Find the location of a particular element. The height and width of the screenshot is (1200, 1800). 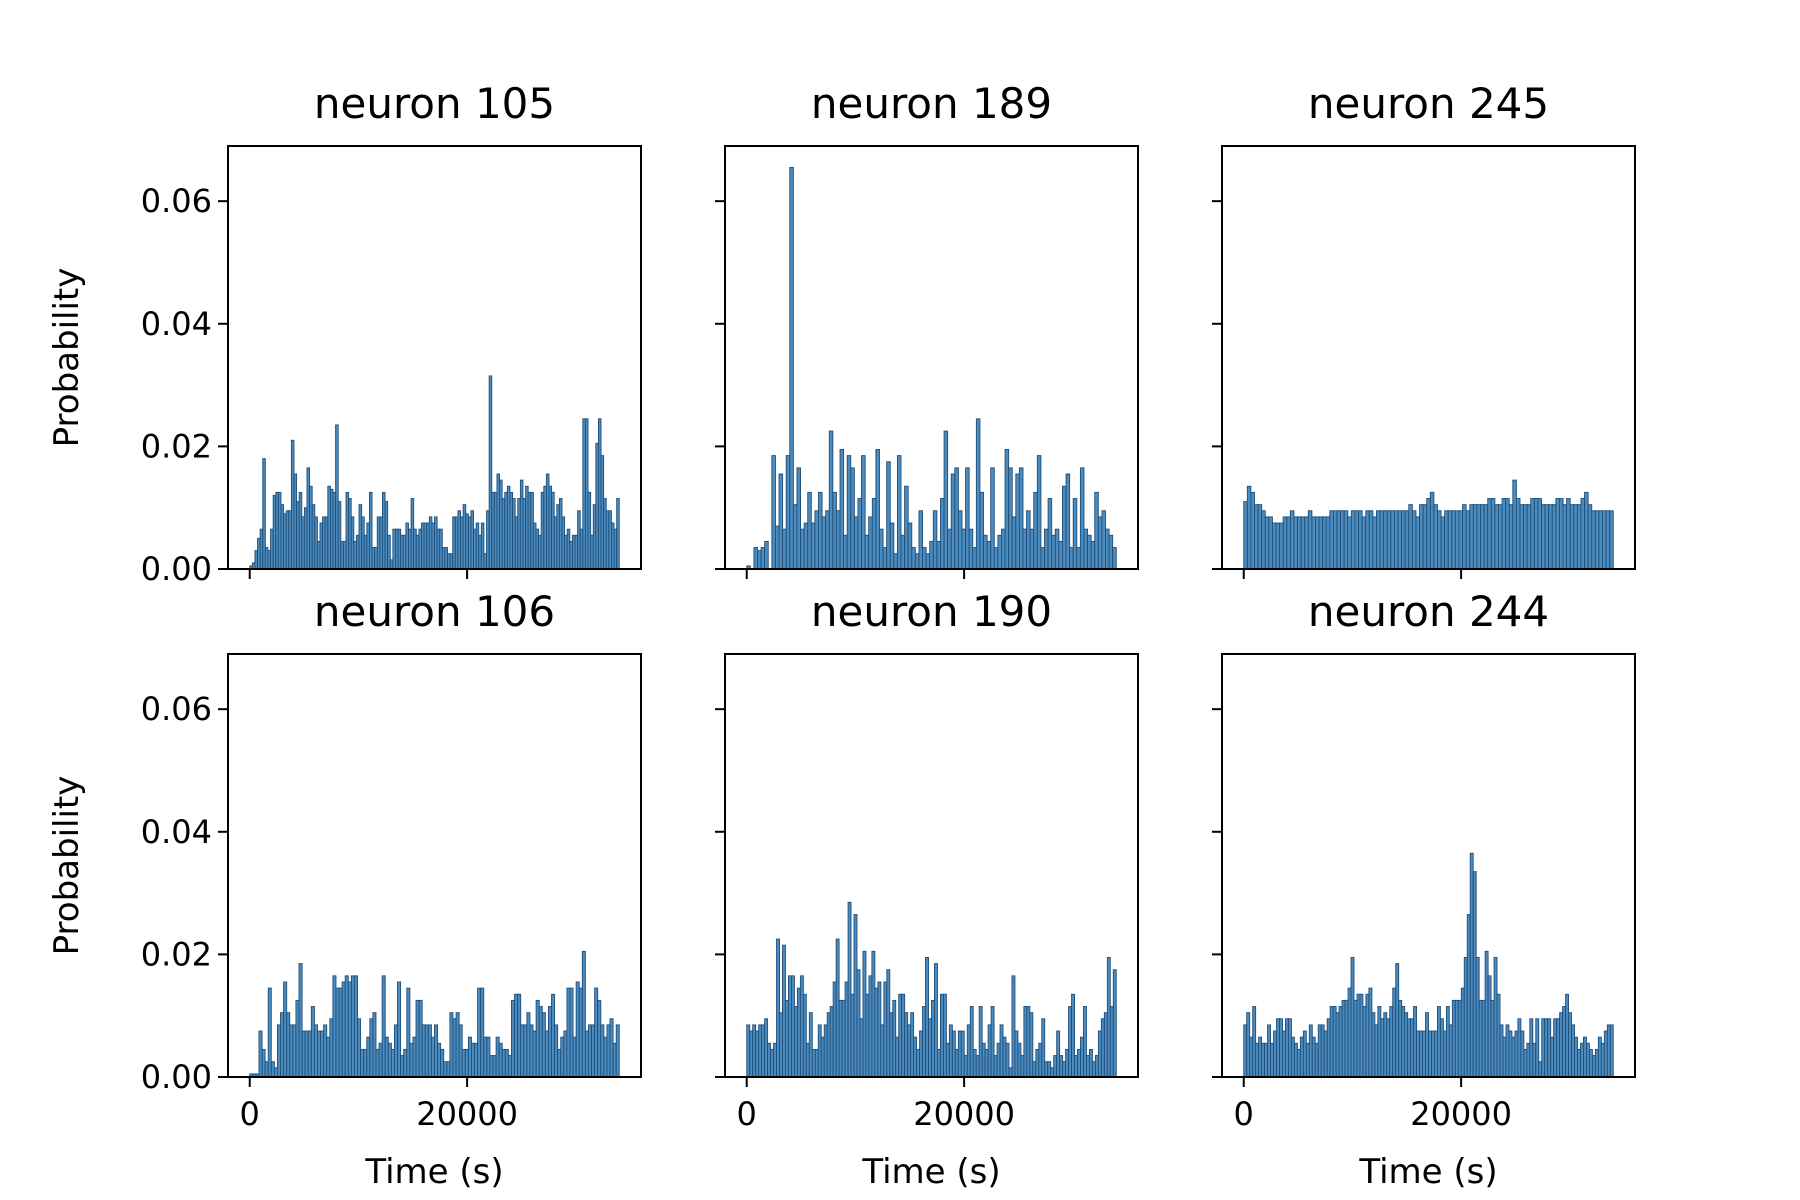

panel-1: neuron 105 0.00 0.02 0.04 0.06 Probability is located at coordinates (344, 333).